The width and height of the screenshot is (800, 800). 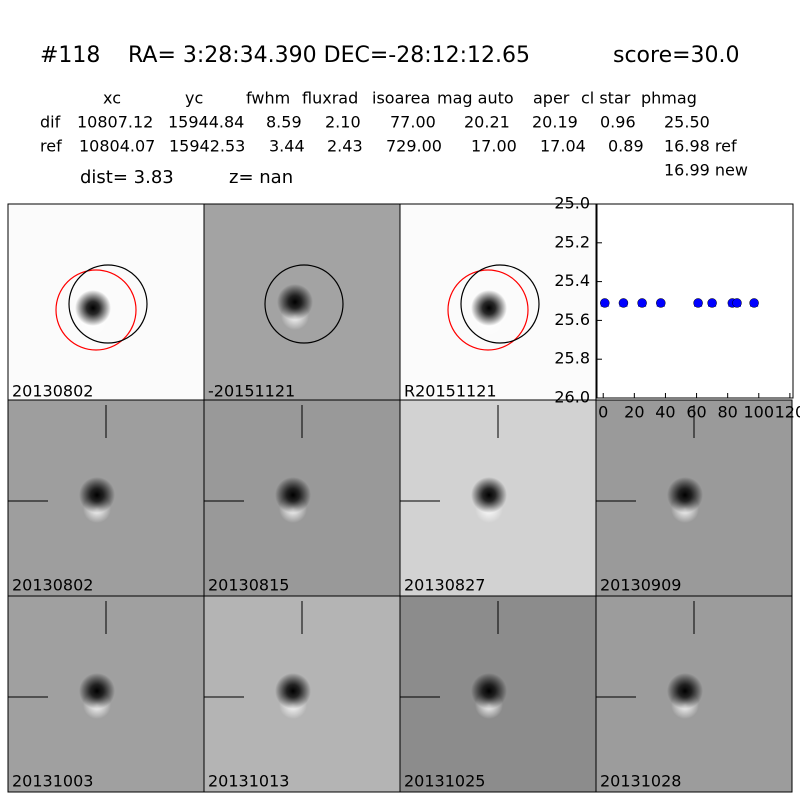 What do you see at coordinates (70, 55) in the screenshot?
I see `object-id: #118` at bounding box center [70, 55].